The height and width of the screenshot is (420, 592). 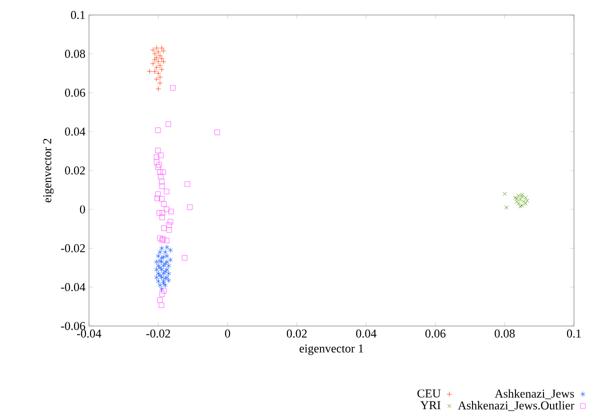 What do you see at coordinates (75, 170) in the screenshot?
I see `y-tick-label: 0.02` at bounding box center [75, 170].